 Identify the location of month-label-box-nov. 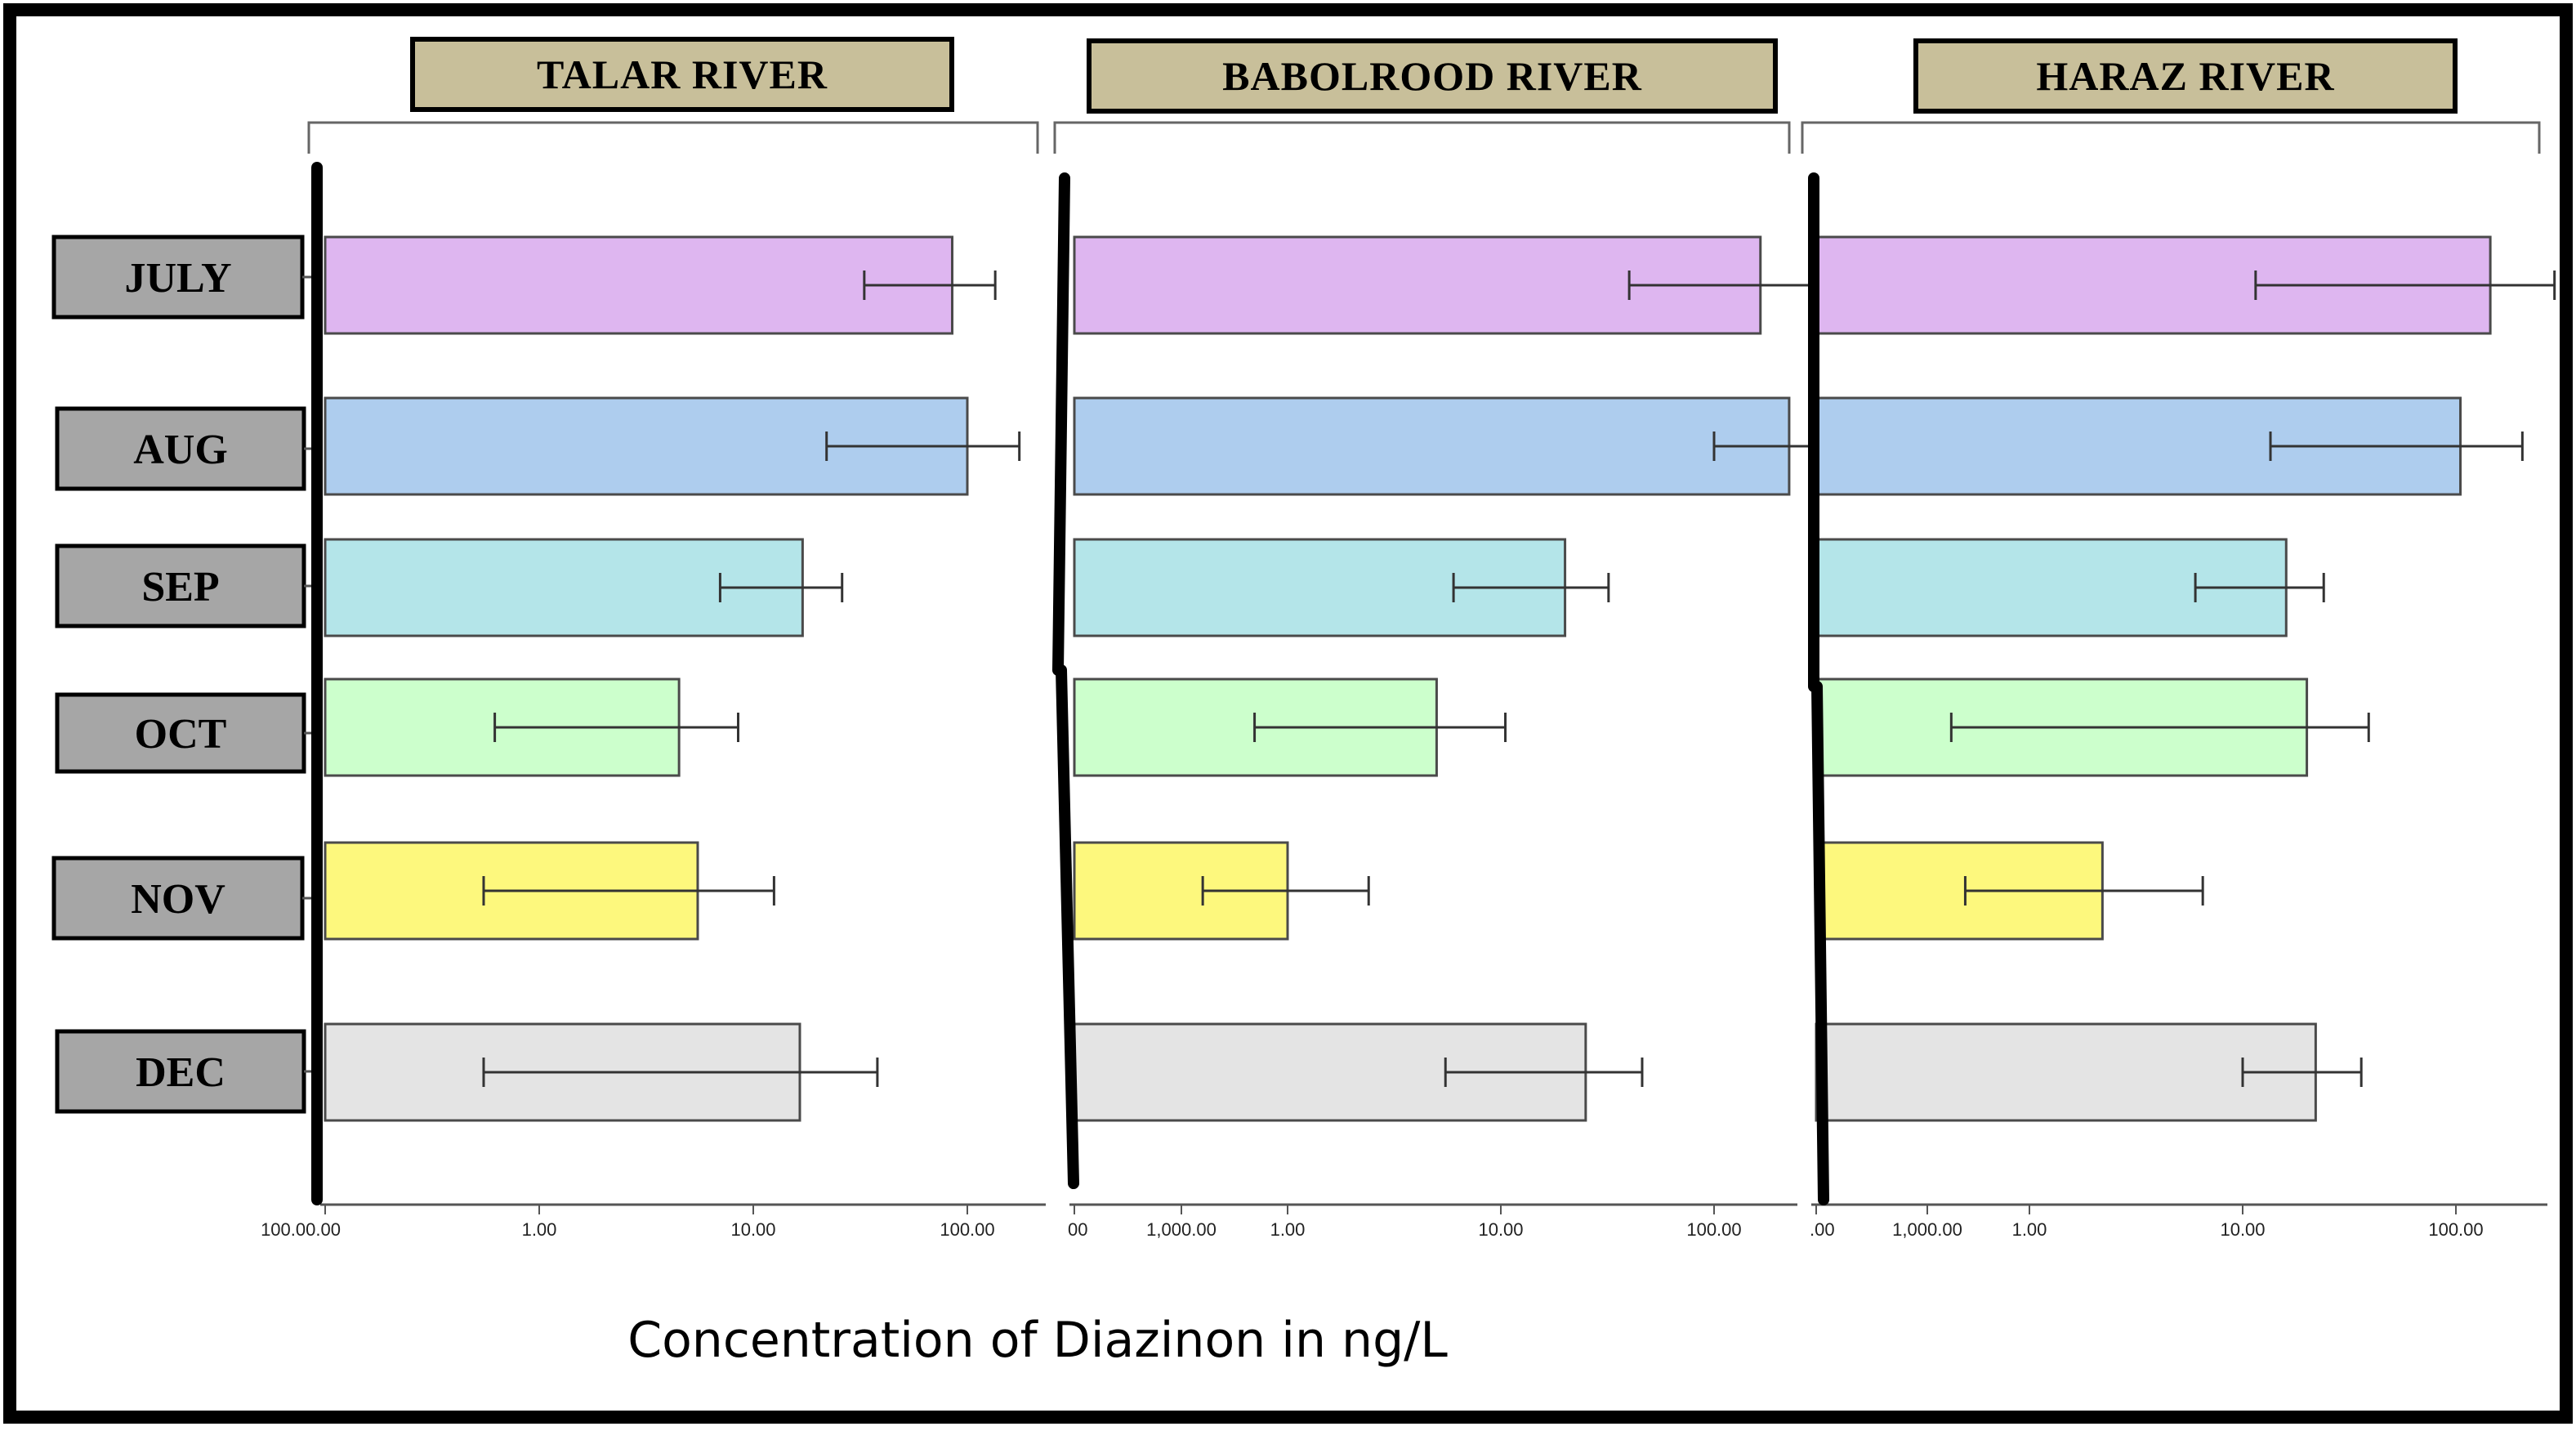
(178, 898).